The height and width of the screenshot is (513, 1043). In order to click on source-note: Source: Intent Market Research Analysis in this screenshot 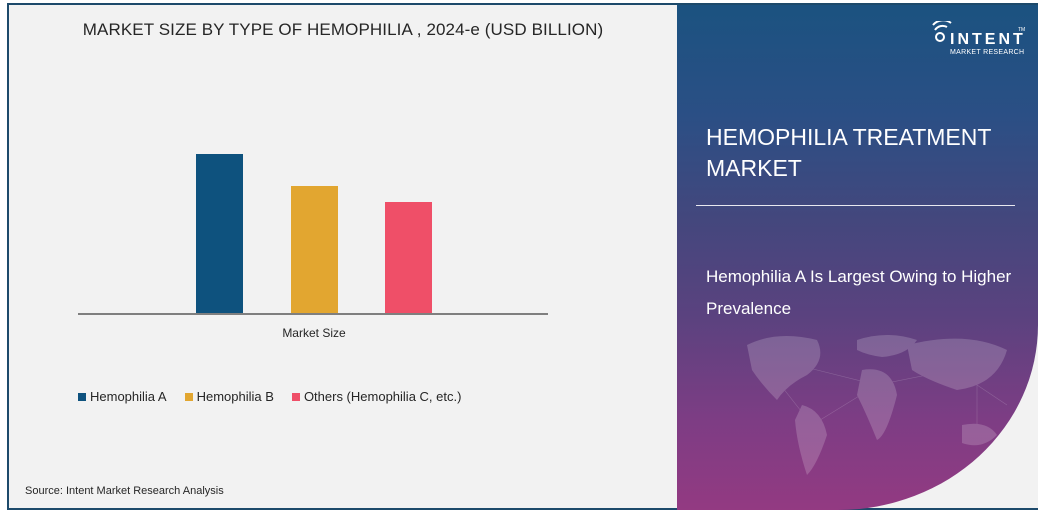, I will do `click(124, 491)`.